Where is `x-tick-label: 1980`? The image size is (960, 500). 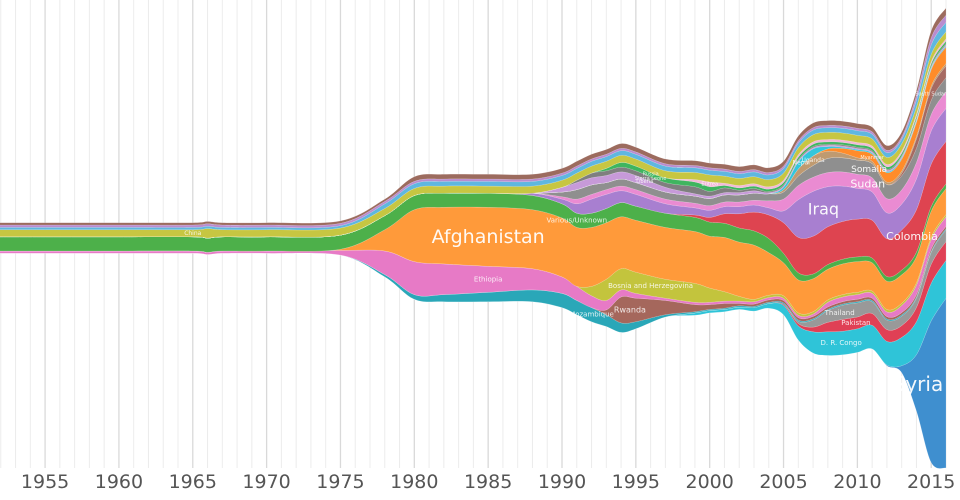 x-tick-label: 1980 is located at coordinates (414, 482).